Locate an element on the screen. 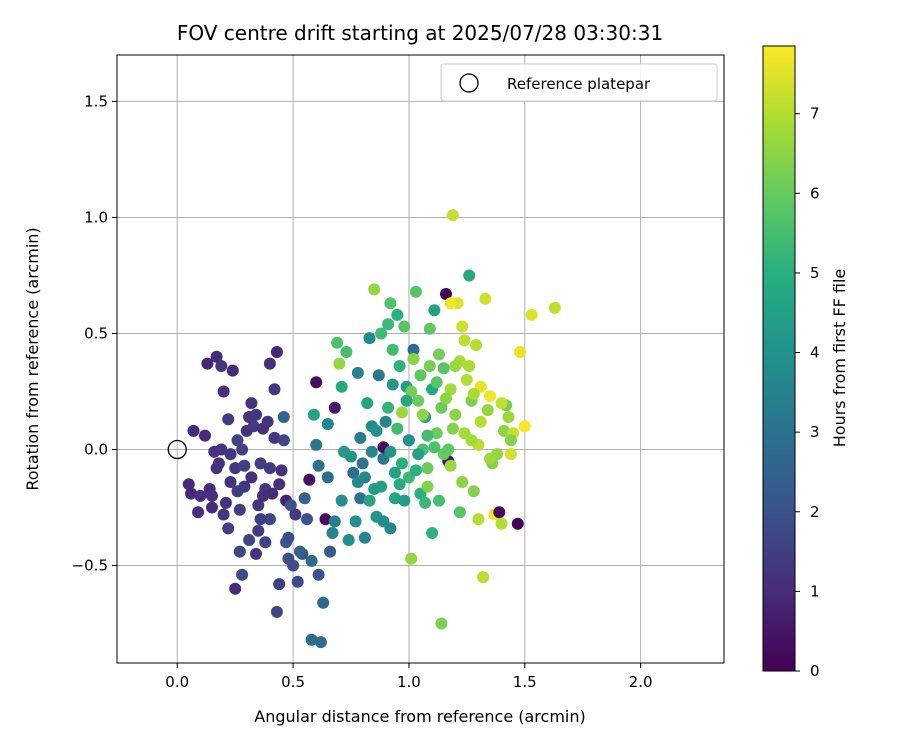 The width and height of the screenshot is (900, 750). colorbar-tick-label: 6 is located at coordinates (815, 193).